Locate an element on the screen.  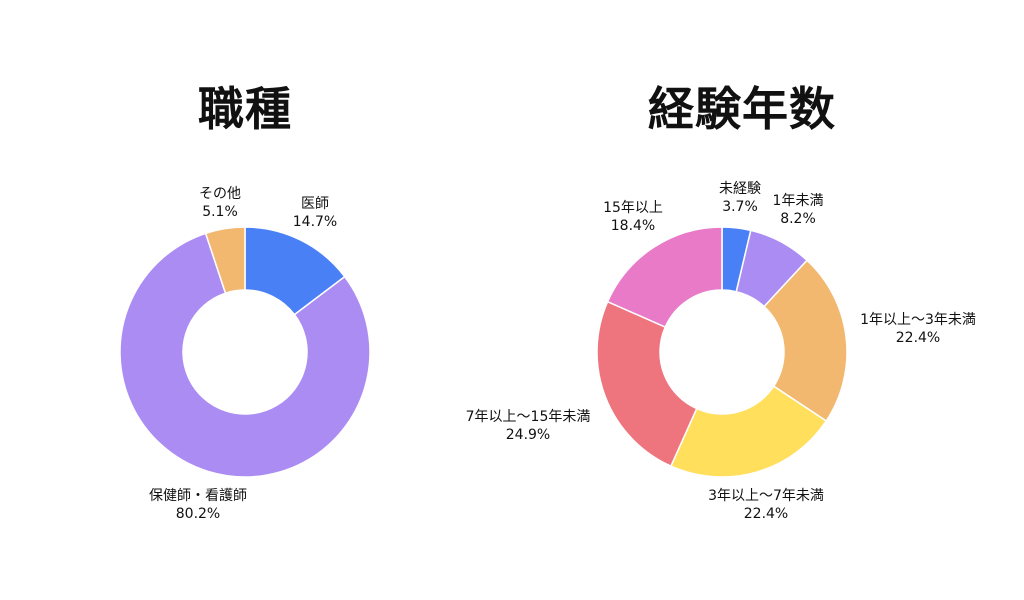
slice-label: 保健師・看護師 80.2% is located at coordinates (198, 505).